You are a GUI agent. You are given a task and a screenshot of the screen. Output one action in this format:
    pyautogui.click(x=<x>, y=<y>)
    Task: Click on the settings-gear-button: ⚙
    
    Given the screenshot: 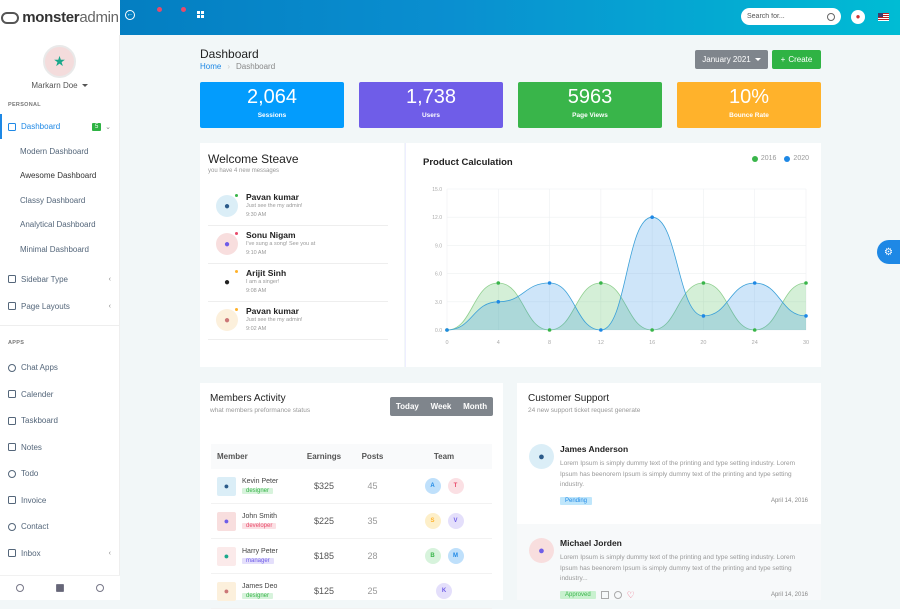 What is the action you would take?
    pyautogui.click(x=888, y=252)
    